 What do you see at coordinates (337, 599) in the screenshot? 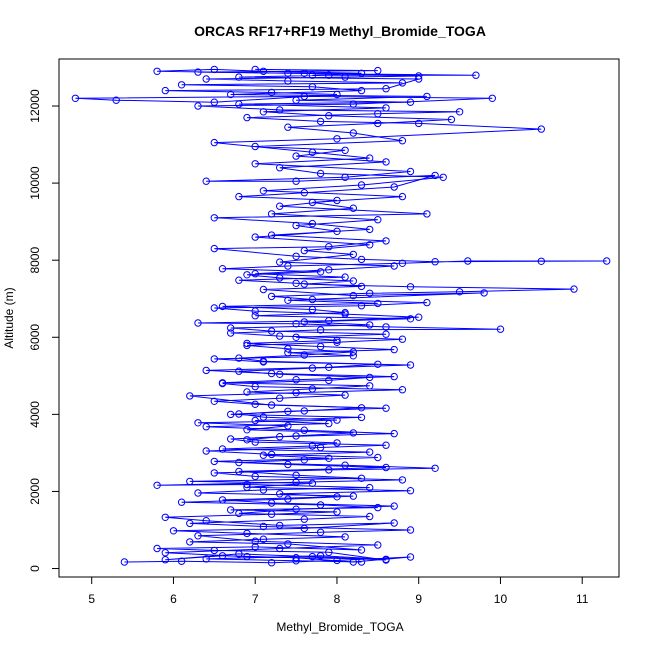
I see `x-tick-label: 8` at bounding box center [337, 599].